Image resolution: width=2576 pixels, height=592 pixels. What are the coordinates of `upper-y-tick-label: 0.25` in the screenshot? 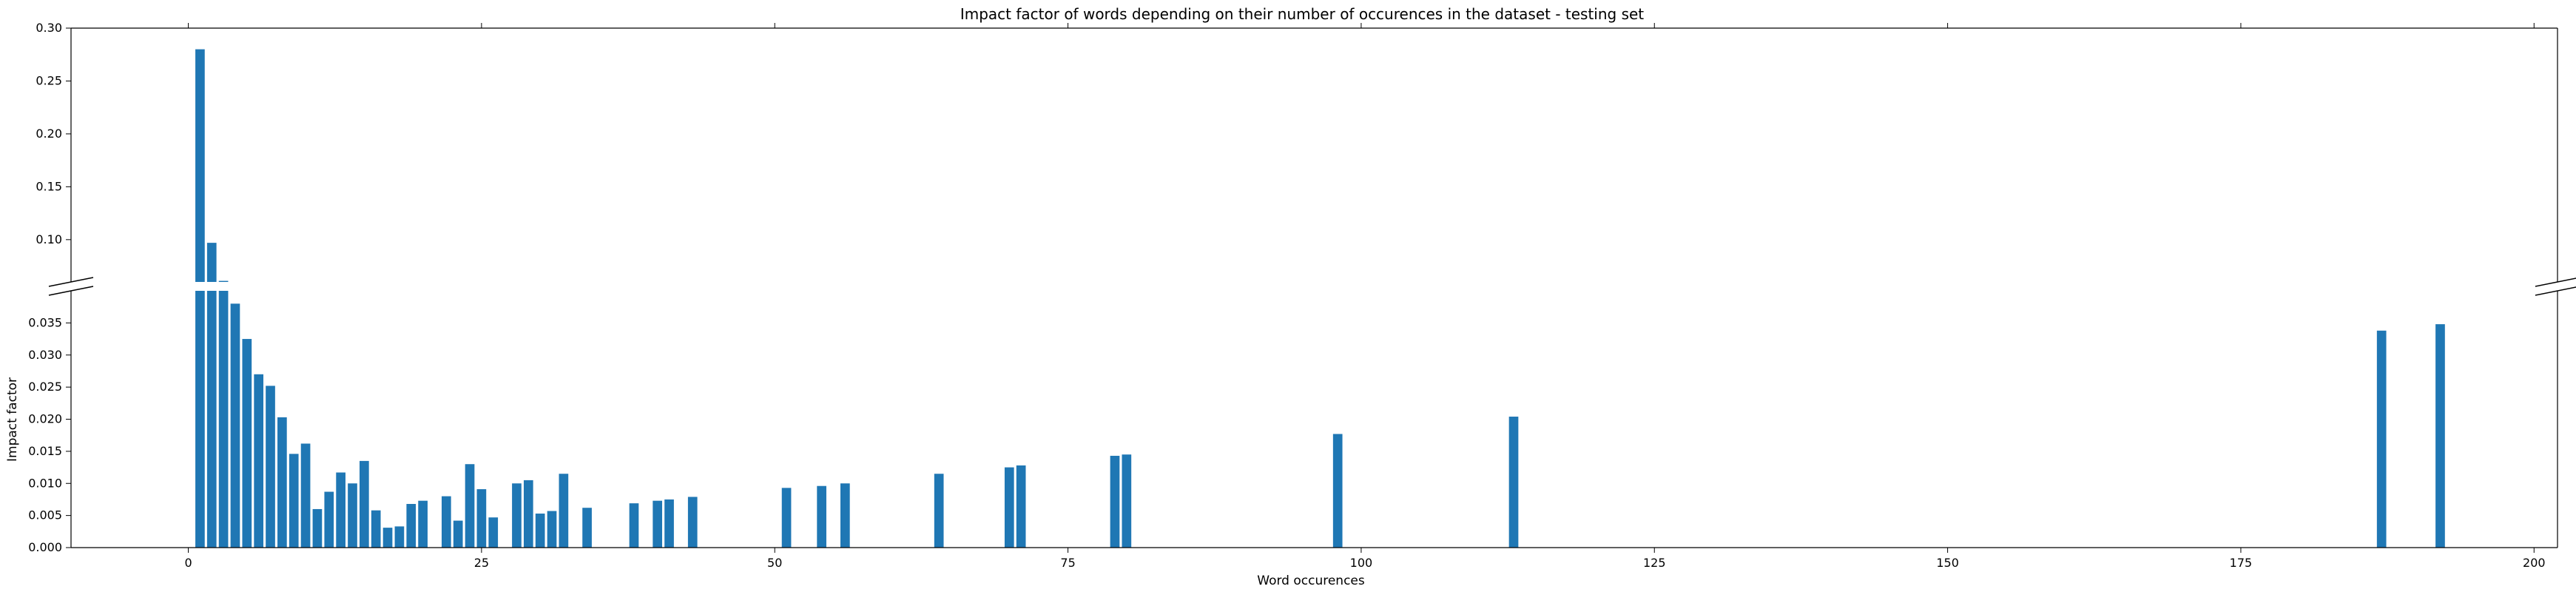 It's located at (49, 80).